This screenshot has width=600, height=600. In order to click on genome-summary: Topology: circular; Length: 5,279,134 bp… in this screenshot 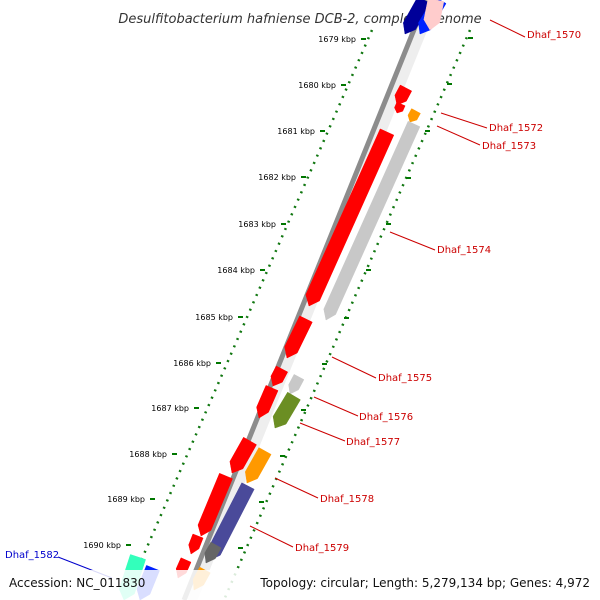, I will do `click(424, 583)`.